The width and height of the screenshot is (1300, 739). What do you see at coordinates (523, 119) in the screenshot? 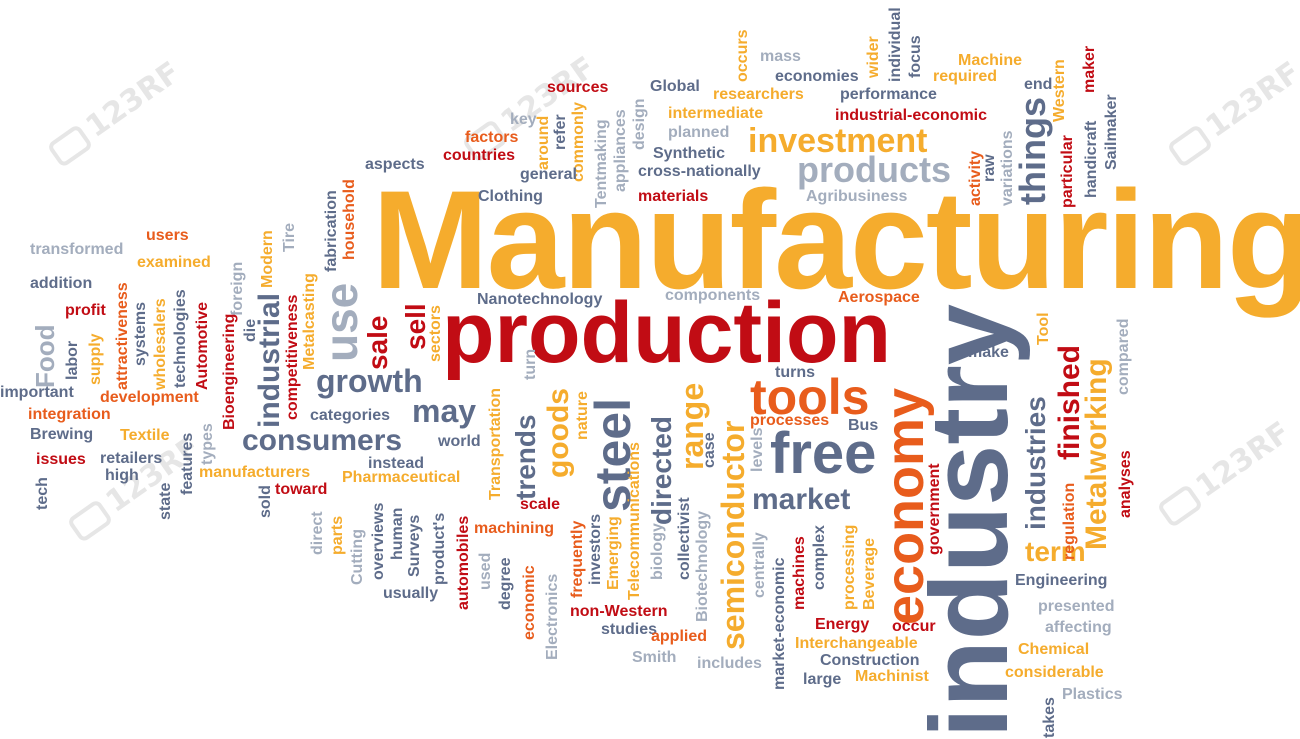
I see `word: key` at bounding box center [523, 119].